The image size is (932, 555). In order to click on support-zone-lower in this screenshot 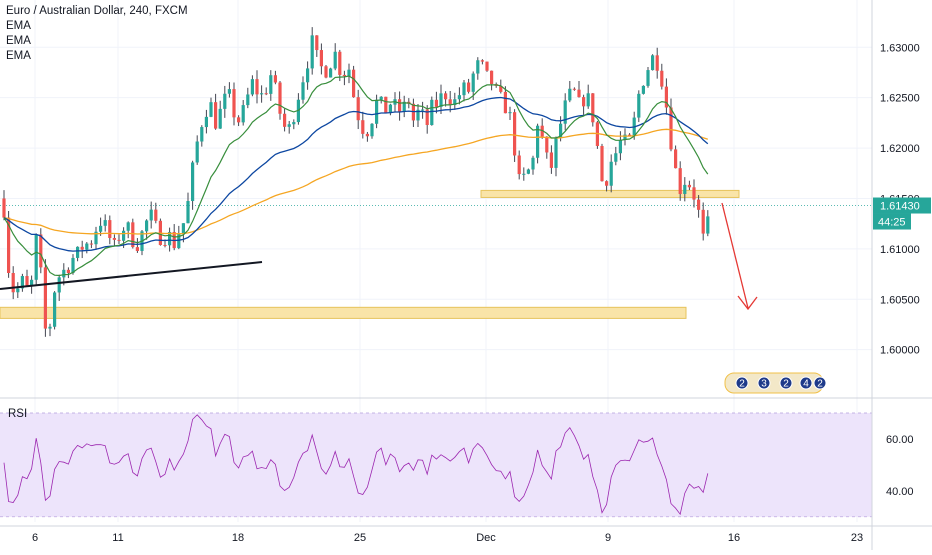, I will do `click(343, 312)`.